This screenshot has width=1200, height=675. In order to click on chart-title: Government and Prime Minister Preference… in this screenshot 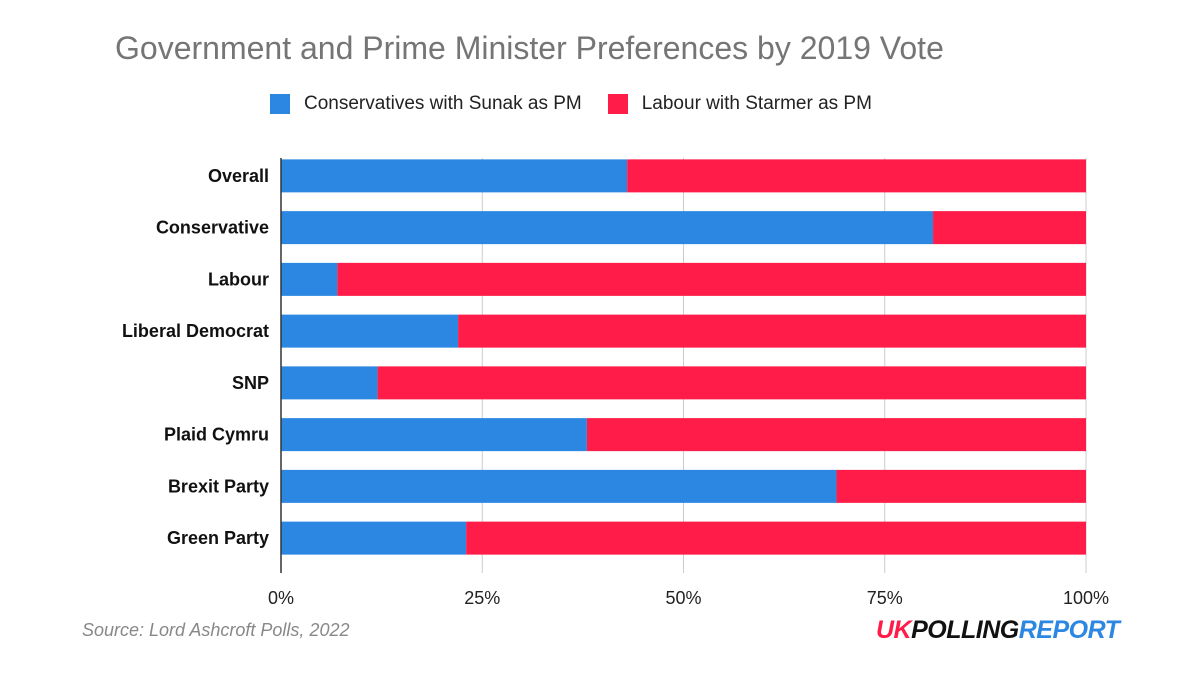, I will do `click(529, 48)`.